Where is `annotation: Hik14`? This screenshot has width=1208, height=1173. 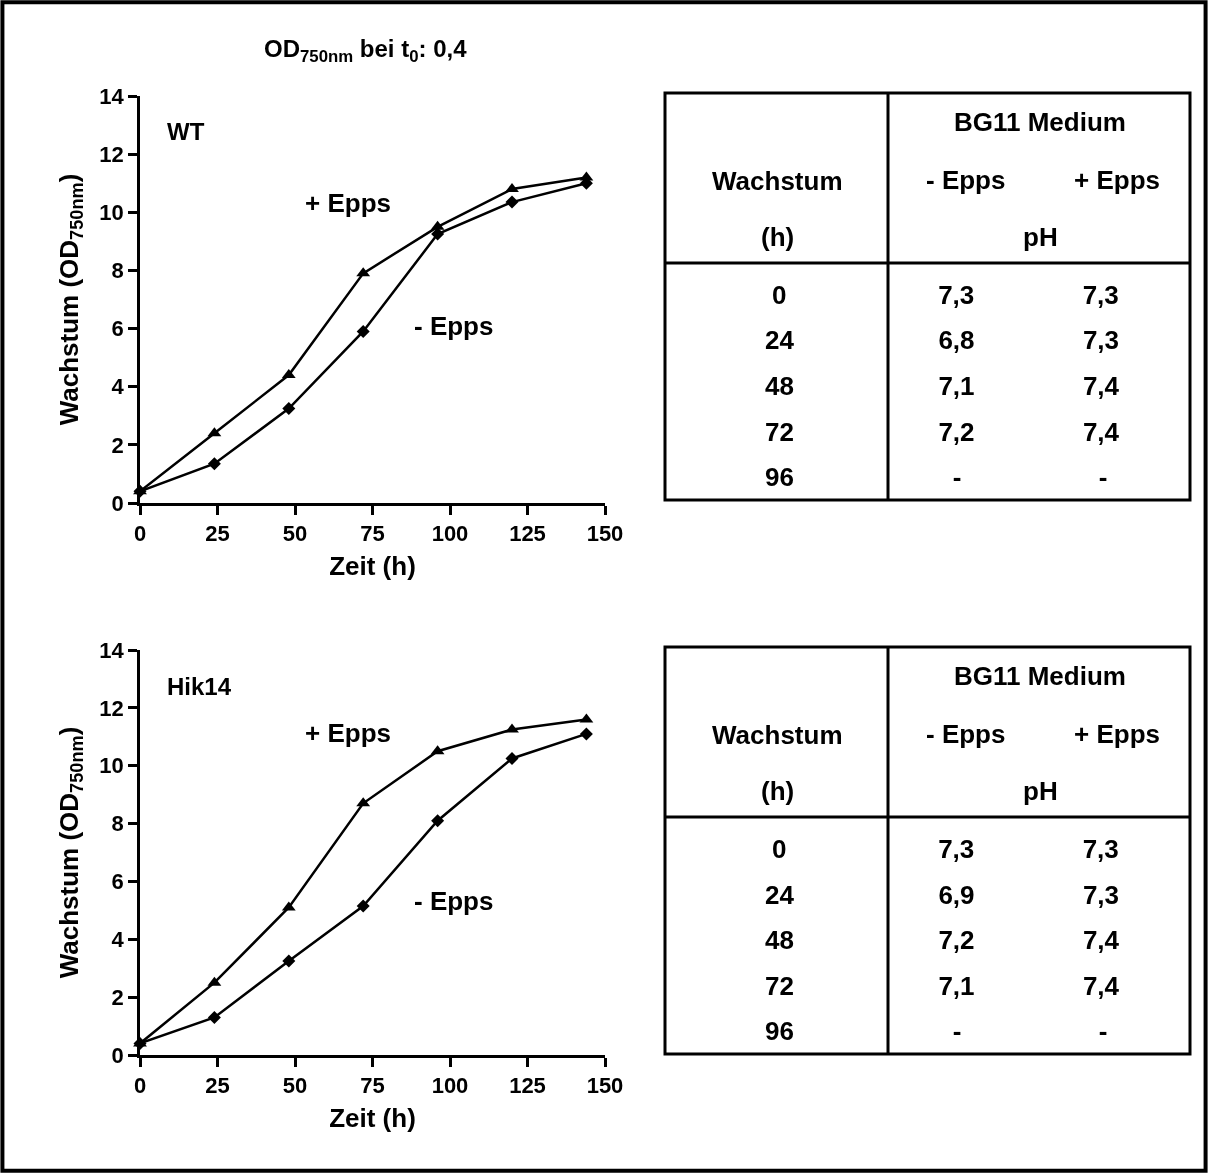
annotation: Hik14 is located at coordinates (199, 686).